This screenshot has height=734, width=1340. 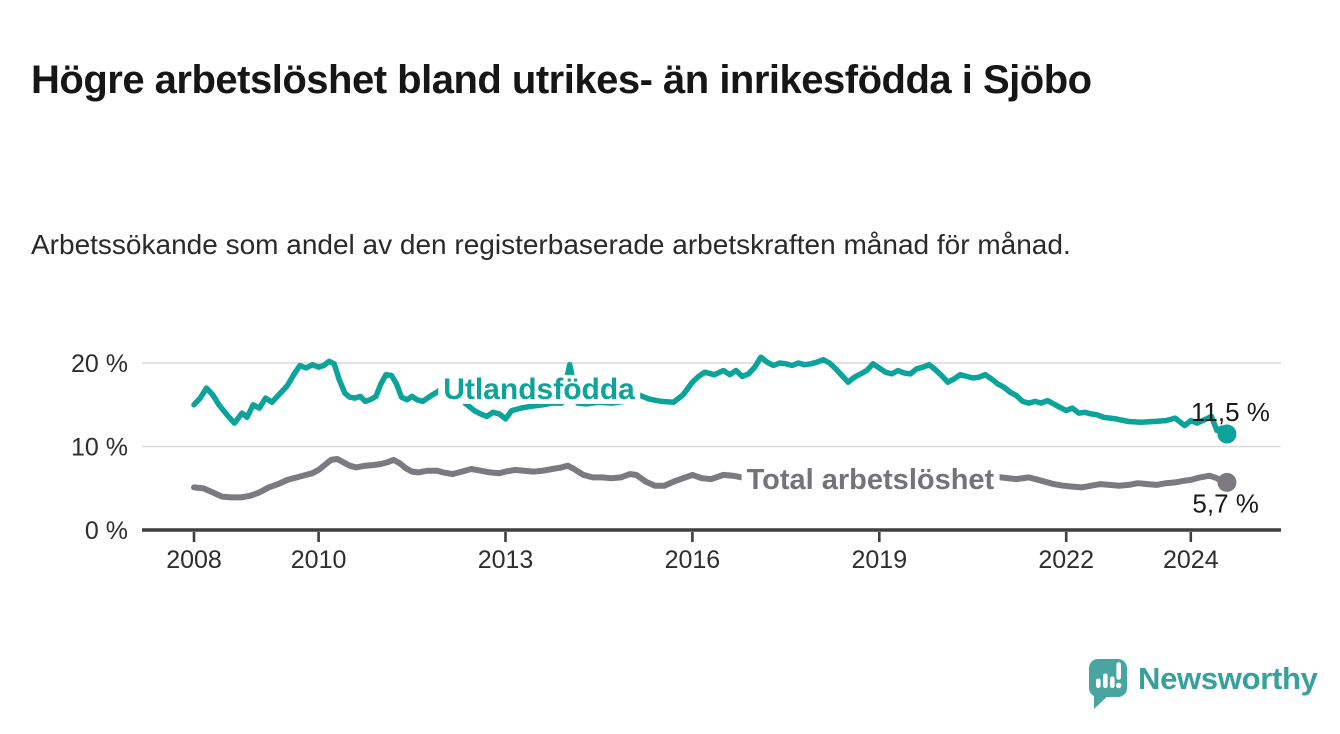 What do you see at coordinates (319, 560) in the screenshot?
I see `x-axis-tick-label: 2010` at bounding box center [319, 560].